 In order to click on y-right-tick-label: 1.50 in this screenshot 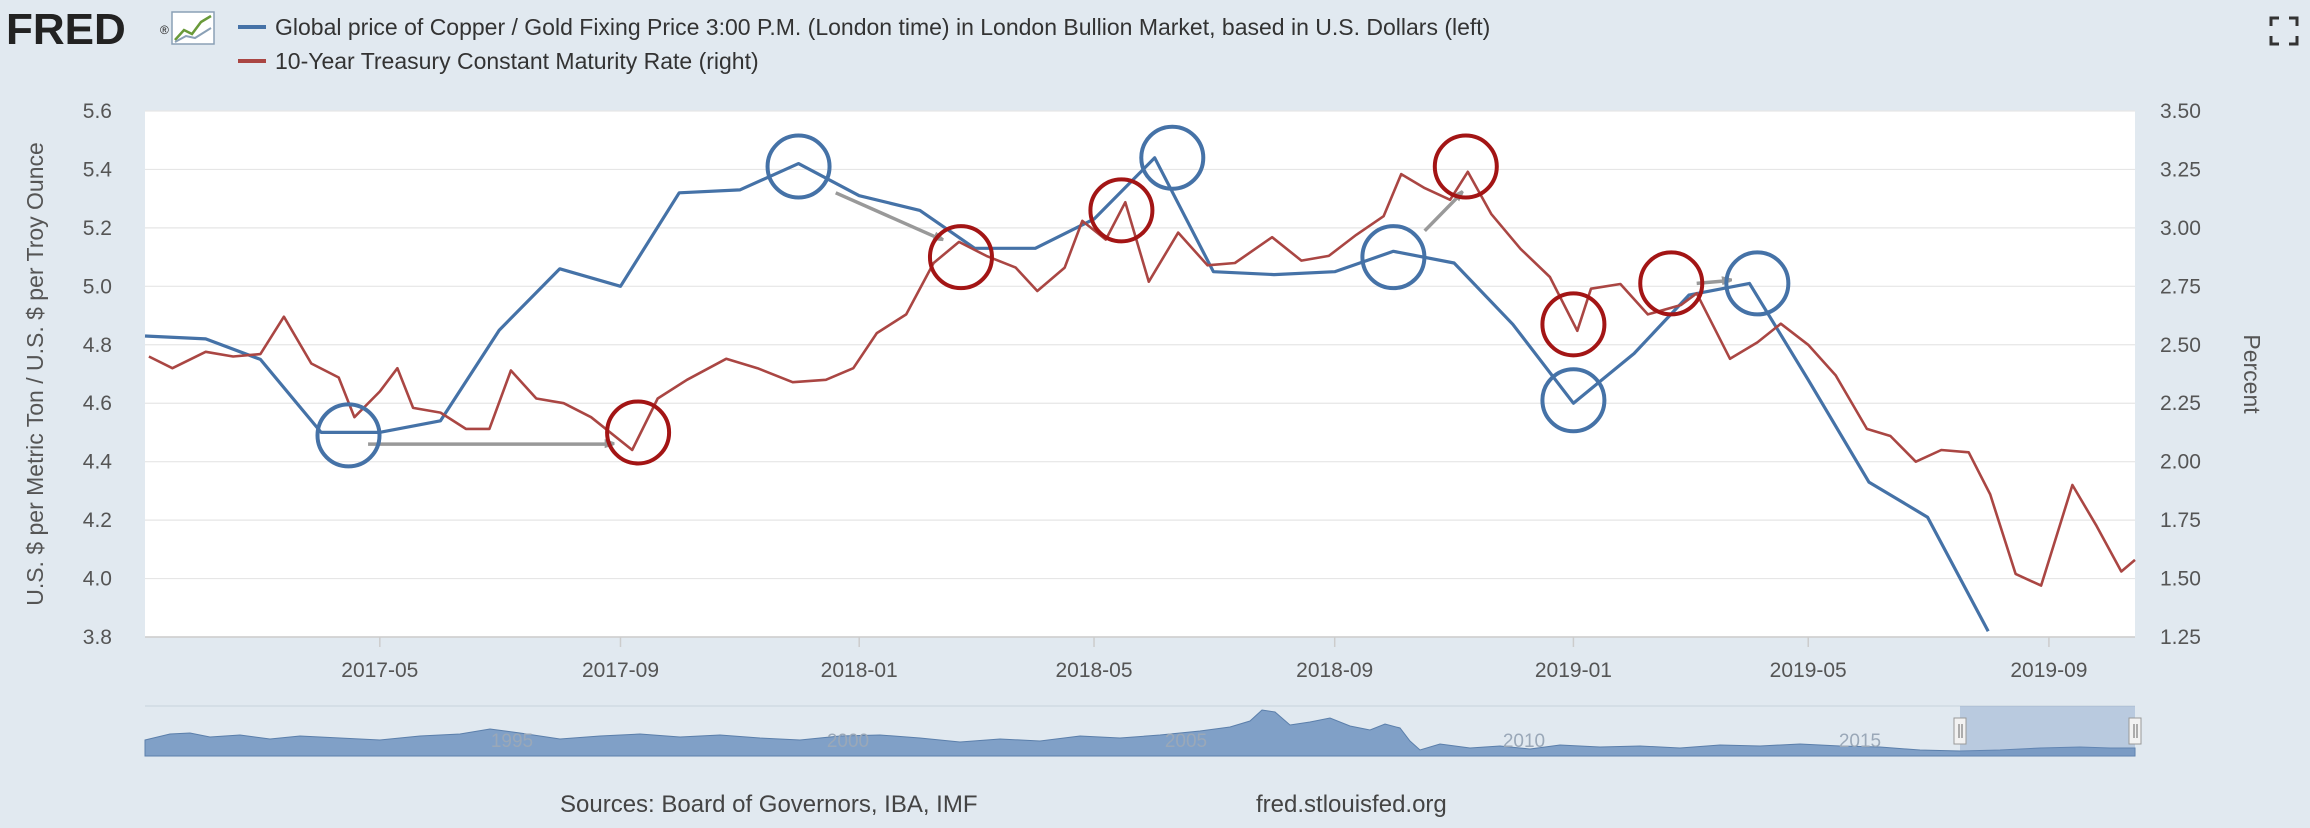, I will do `click(2180, 579)`.